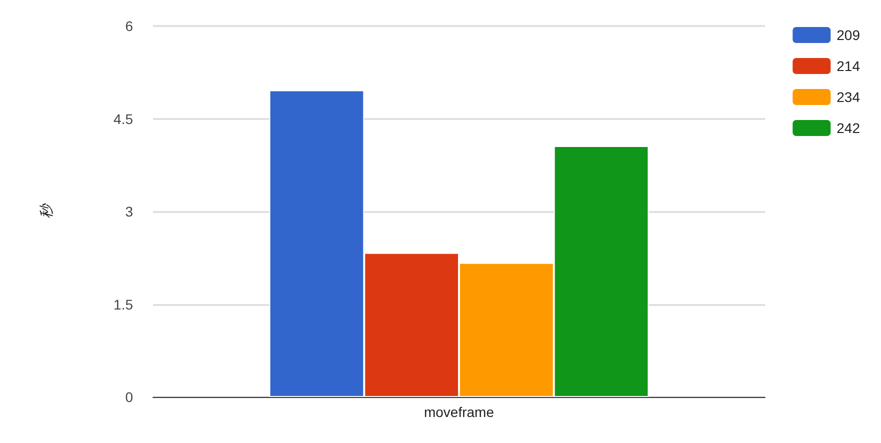 Image resolution: width=881 pixels, height=443 pixels. I want to click on y-tick-label: 1.5, so click(124, 304).